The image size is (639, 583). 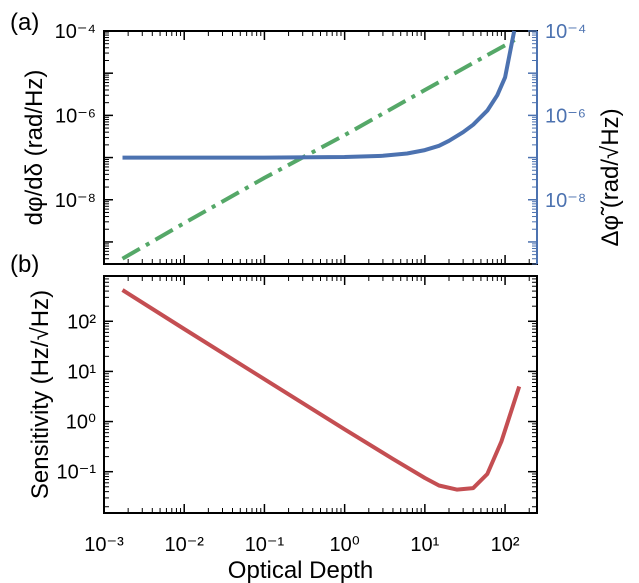 What do you see at coordinates (184, 545) in the screenshot?
I see `x-tick-label: 10⁻²` at bounding box center [184, 545].